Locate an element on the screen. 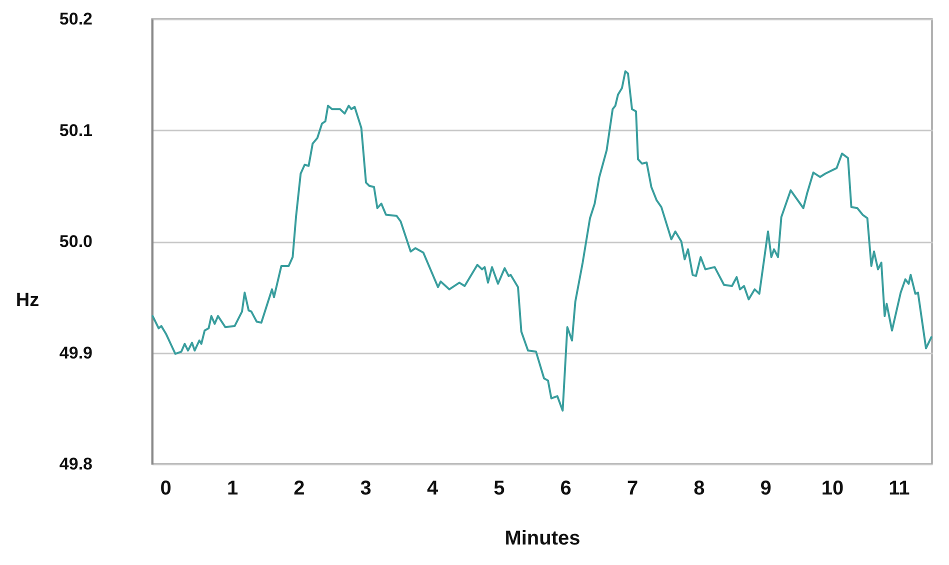 The image size is (949, 565). x-tick-label: 9 is located at coordinates (766, 489).